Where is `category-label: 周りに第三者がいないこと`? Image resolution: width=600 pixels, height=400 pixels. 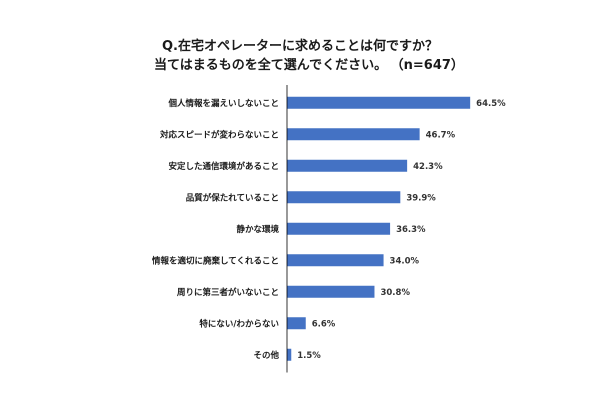
category-label: 周りに第三者がいないこと is located at coordinates (228, 292).